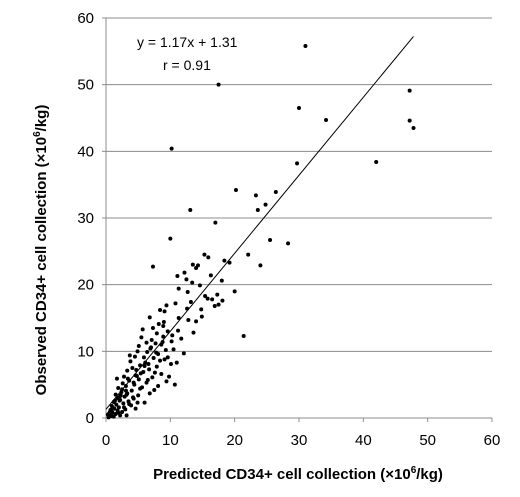  I want to click on y-tick-label: 50, so click(85, 85).